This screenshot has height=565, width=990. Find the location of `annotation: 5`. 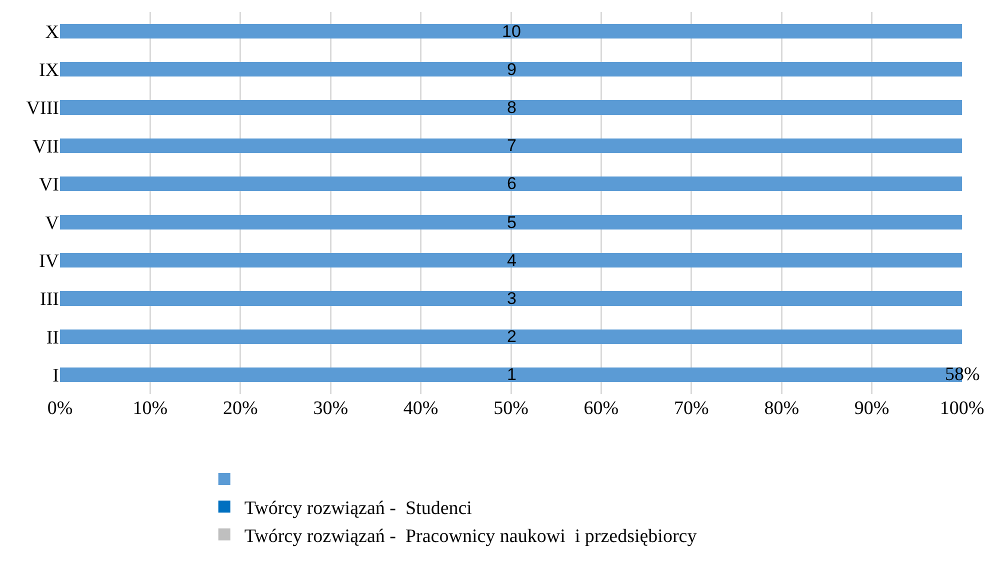

annotation: 5 is located at coordinates (511, 222).